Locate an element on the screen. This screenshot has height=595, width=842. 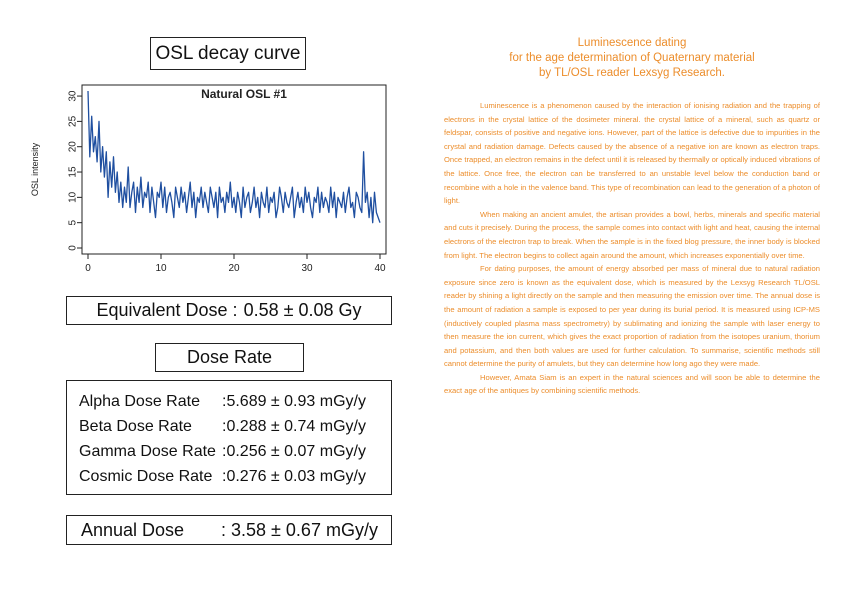
article-title-line: Luminescence dating is located at coordinates (632, 43).